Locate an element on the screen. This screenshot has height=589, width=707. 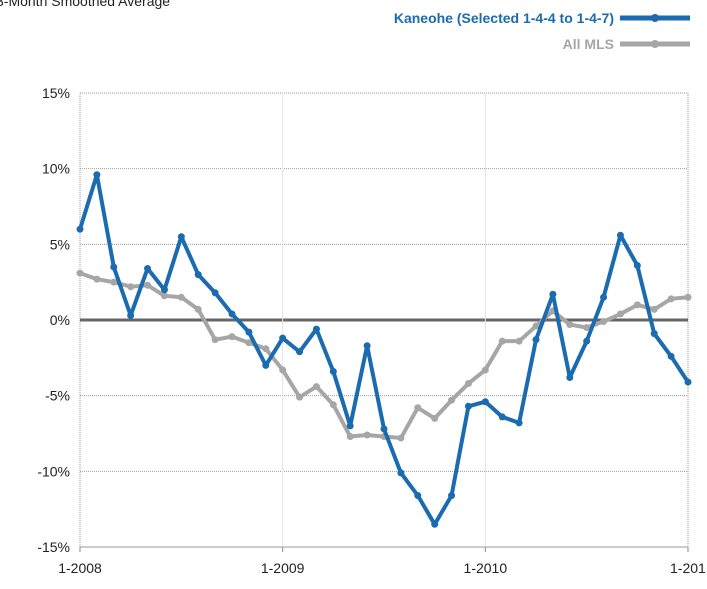
y-tick-label: -10% is located at coordinates (53, 471).